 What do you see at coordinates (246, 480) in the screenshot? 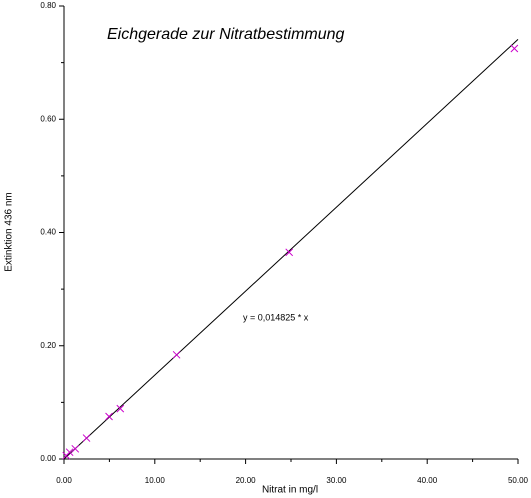
I see `x-tick-label: 20.00` at bounding box center [246, 480].